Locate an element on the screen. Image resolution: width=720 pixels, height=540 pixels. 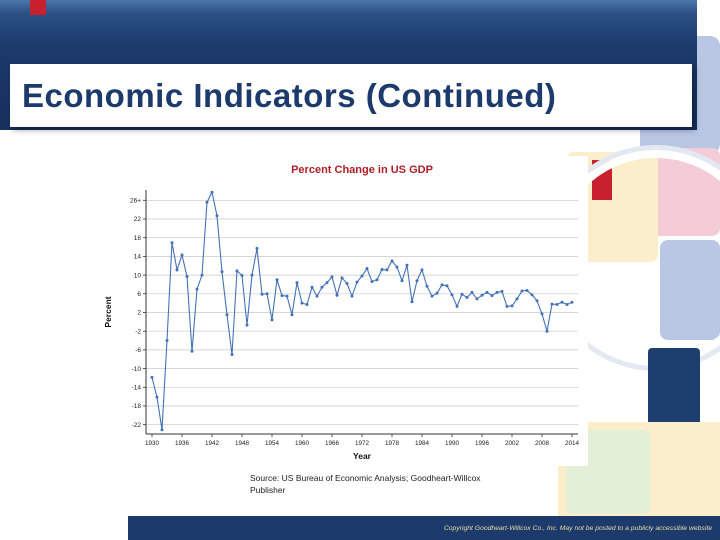
svg-text: 1948 is located at coordinates (242, 443).